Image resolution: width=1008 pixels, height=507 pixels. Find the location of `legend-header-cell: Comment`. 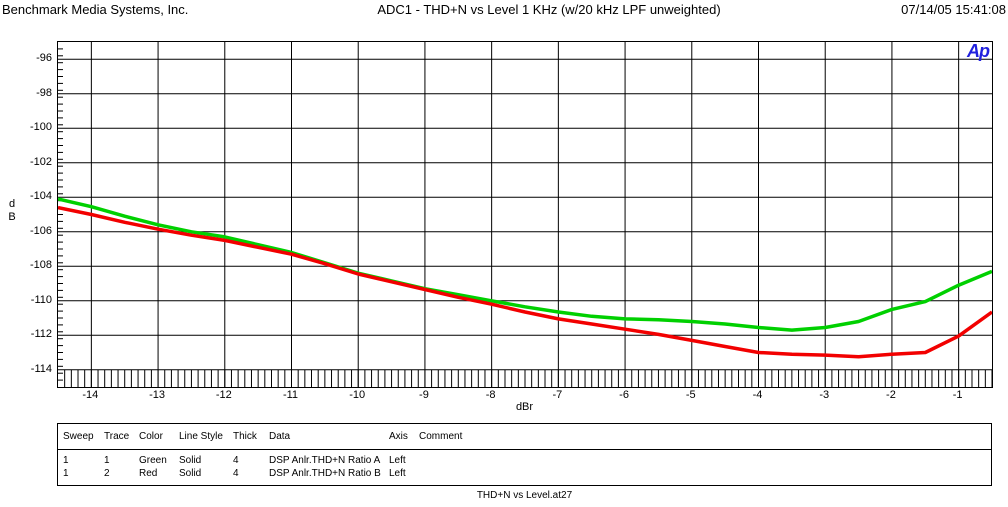

legend-header-cell: Comment is located at coordinates (441, 436).